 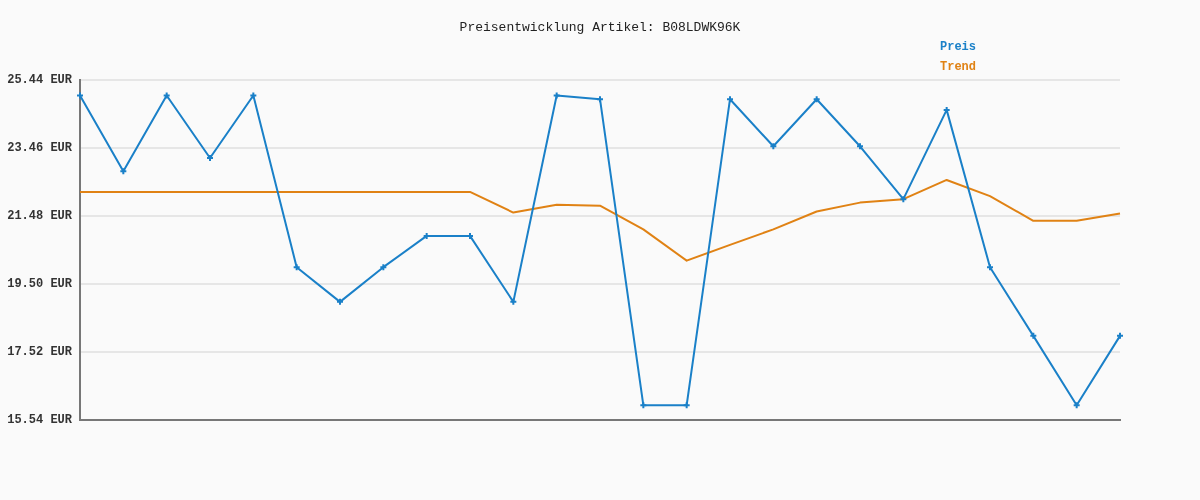 What do you see at coordinates (40, 284) in the screenshot?
I see `y-tick-label: 19.50 EUR` at bounding box center [40, 284].